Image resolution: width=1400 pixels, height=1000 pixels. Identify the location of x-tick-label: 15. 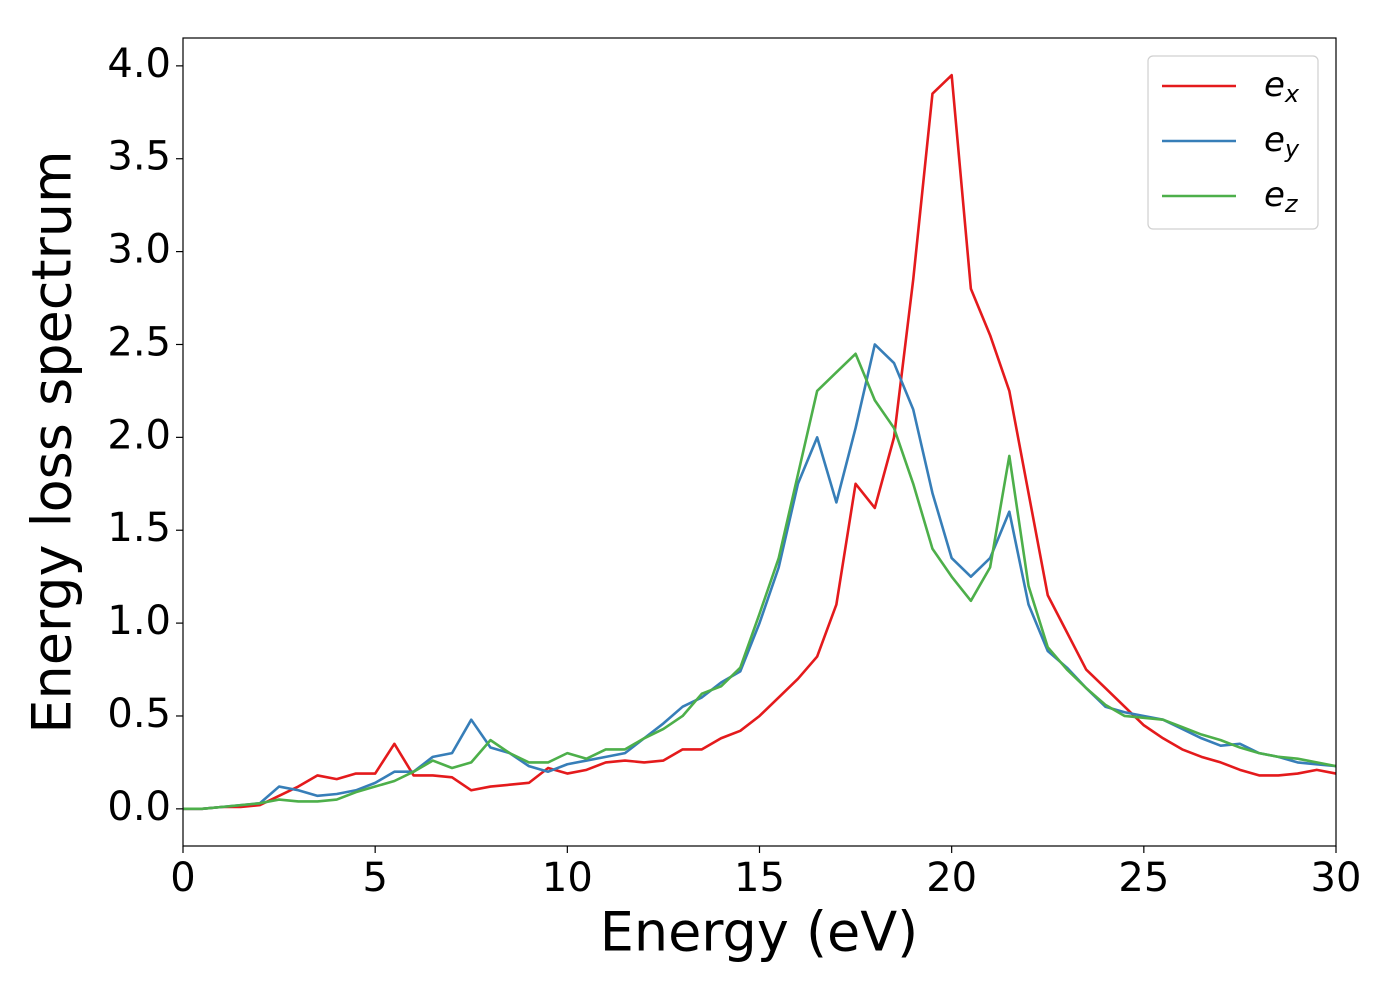
(759, 878).